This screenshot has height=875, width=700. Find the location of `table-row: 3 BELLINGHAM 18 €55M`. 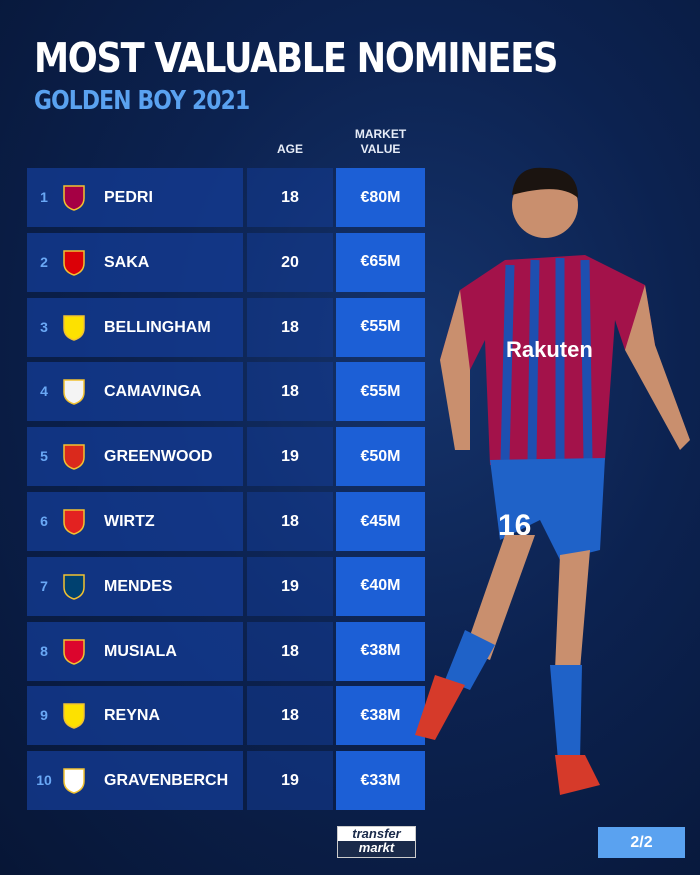

table-row: 3 BELLINGHAM 18 €55M is located at coordinates (226, 327).